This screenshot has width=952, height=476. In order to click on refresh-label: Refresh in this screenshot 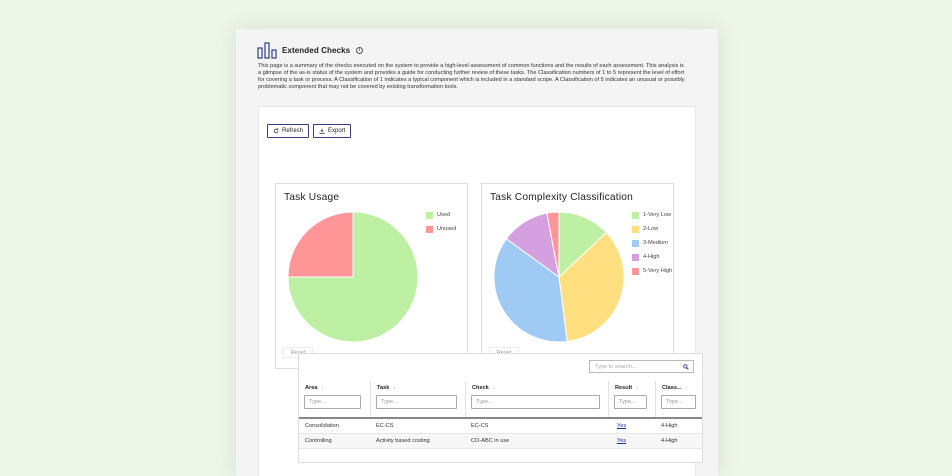, I will do `click(293, 131)`.